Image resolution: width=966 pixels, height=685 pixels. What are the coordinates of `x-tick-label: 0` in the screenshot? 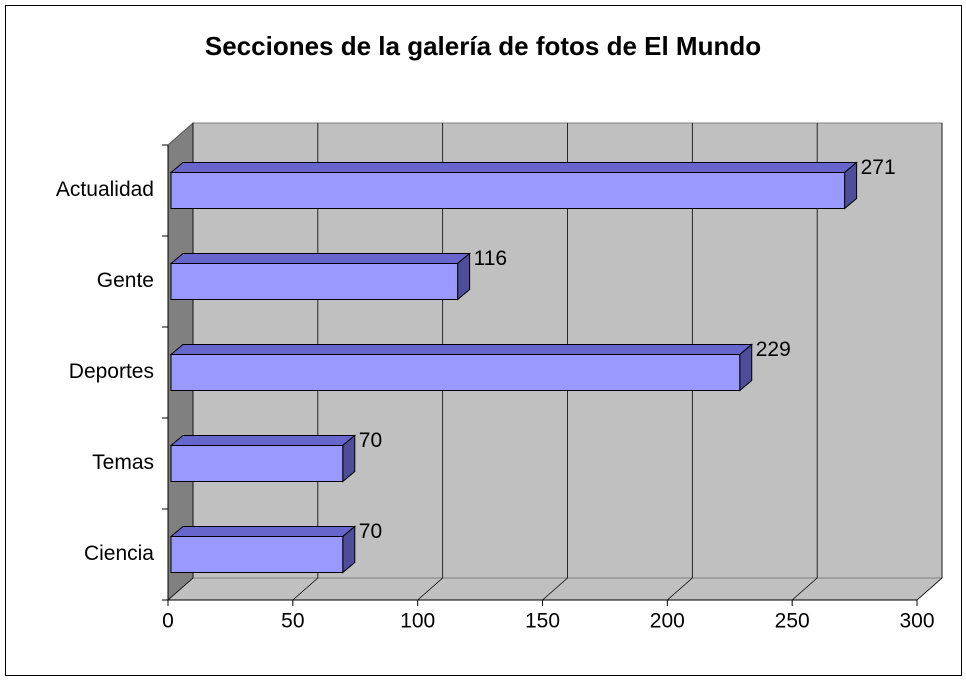 It's located at (168, 621).